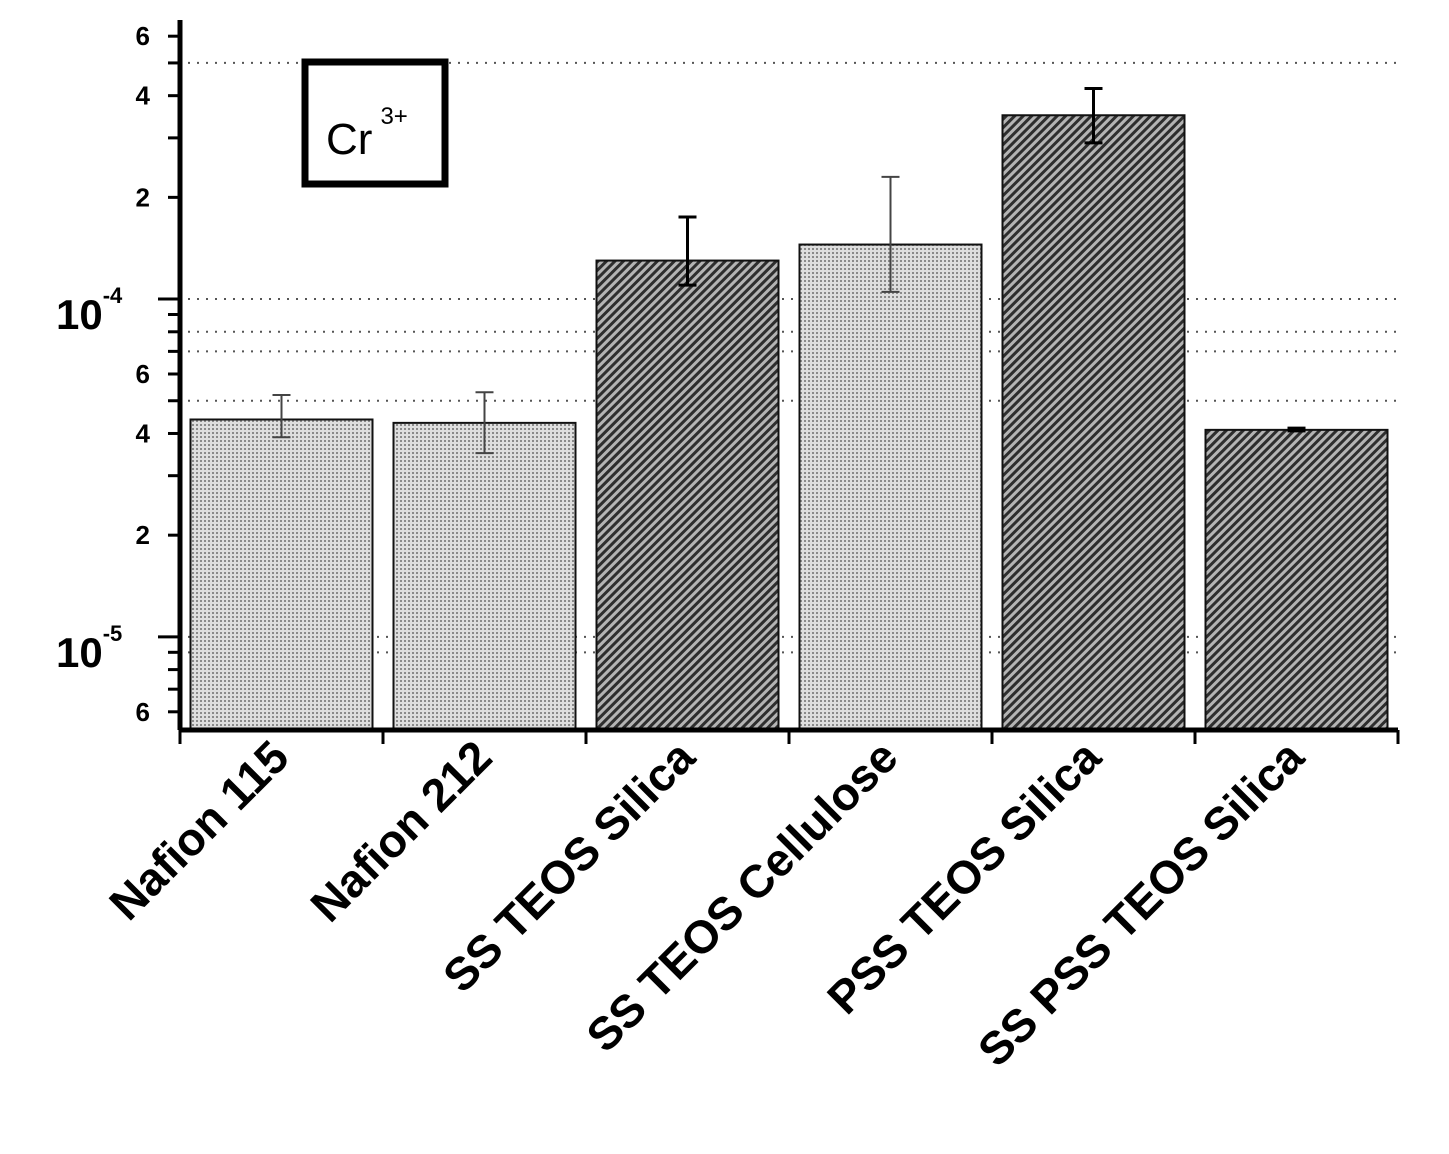 The image size is (1449, 1154). I want to click on x-category-label: SS PSS TEOS Silica, so click(1141, 903).